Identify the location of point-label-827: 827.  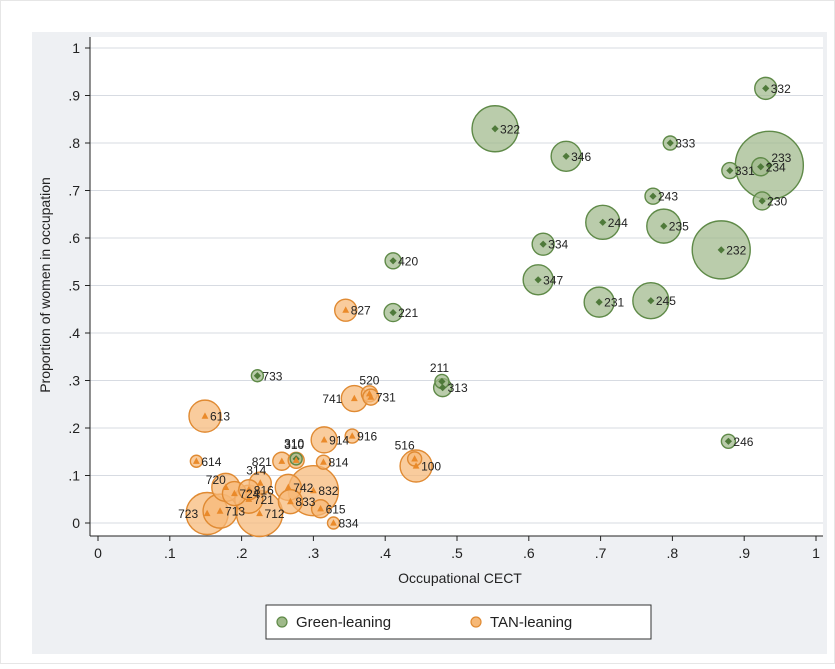
(361, 311).